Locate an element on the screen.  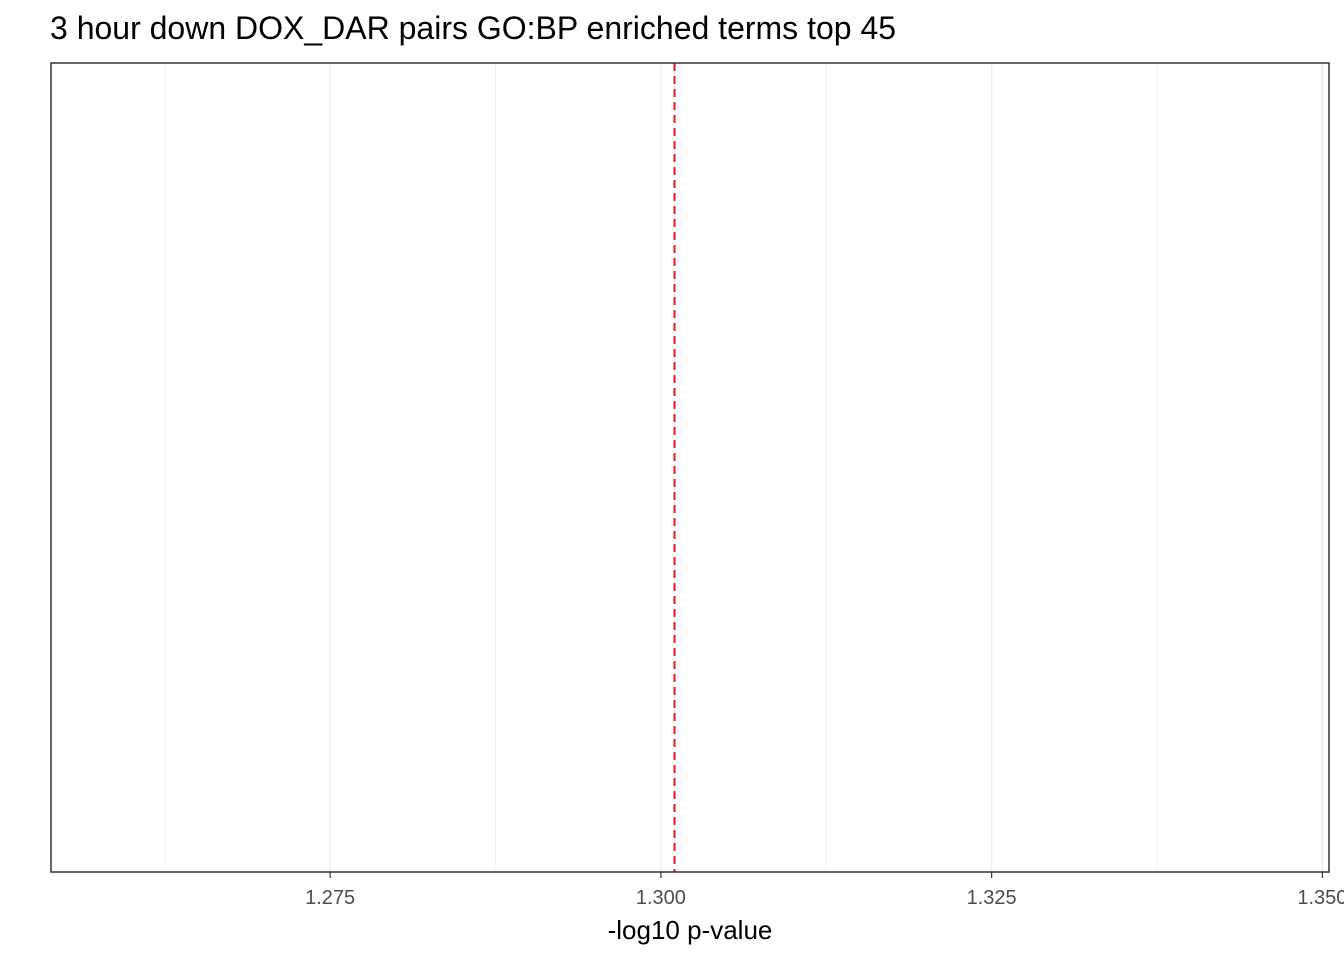
x-axis: 1.275 1.300 1.325 1.350 is located at coordinates (824, 890).